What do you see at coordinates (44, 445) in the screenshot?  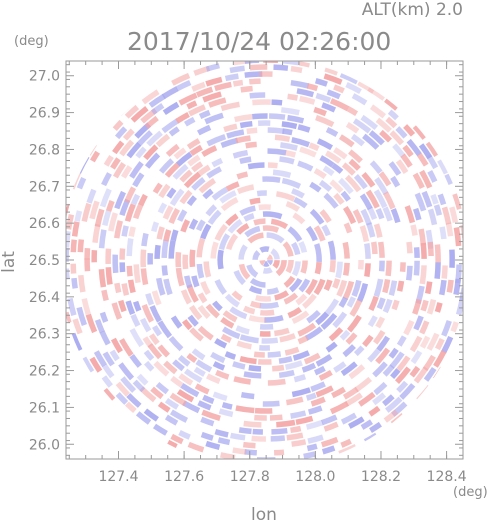 I see `y-tick-label: 26.0` at bounding box center [44, 445].